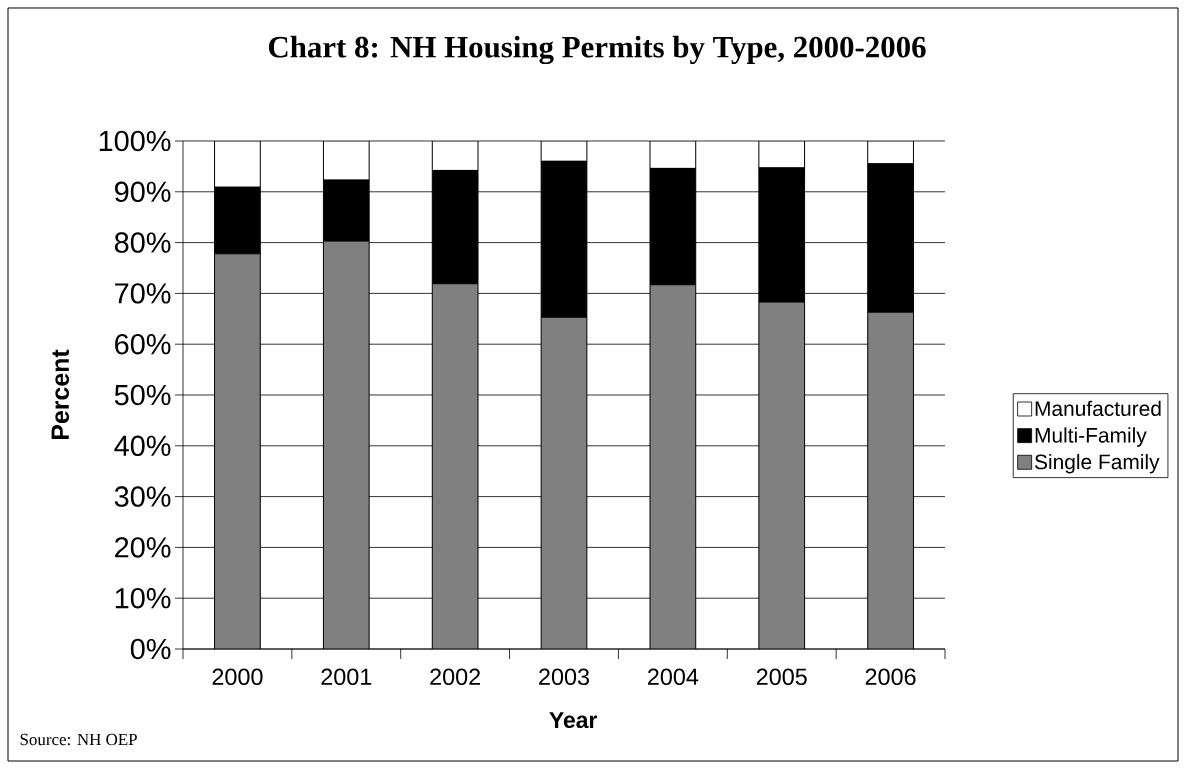 The height and width of the screenshot is (769, 1187). What do you see at coordinates (1097, 463) in the screenshot?
I see `legend-label: Single Family` at bounding box center [1097, 463].